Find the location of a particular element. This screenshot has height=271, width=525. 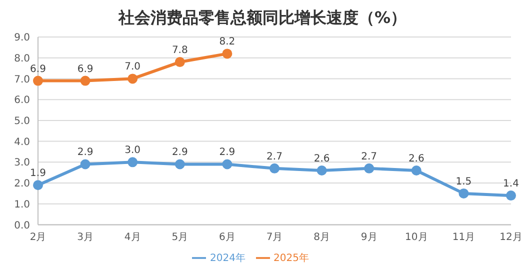

x-tick-label: 12月 is located at coordinates (511, 237).